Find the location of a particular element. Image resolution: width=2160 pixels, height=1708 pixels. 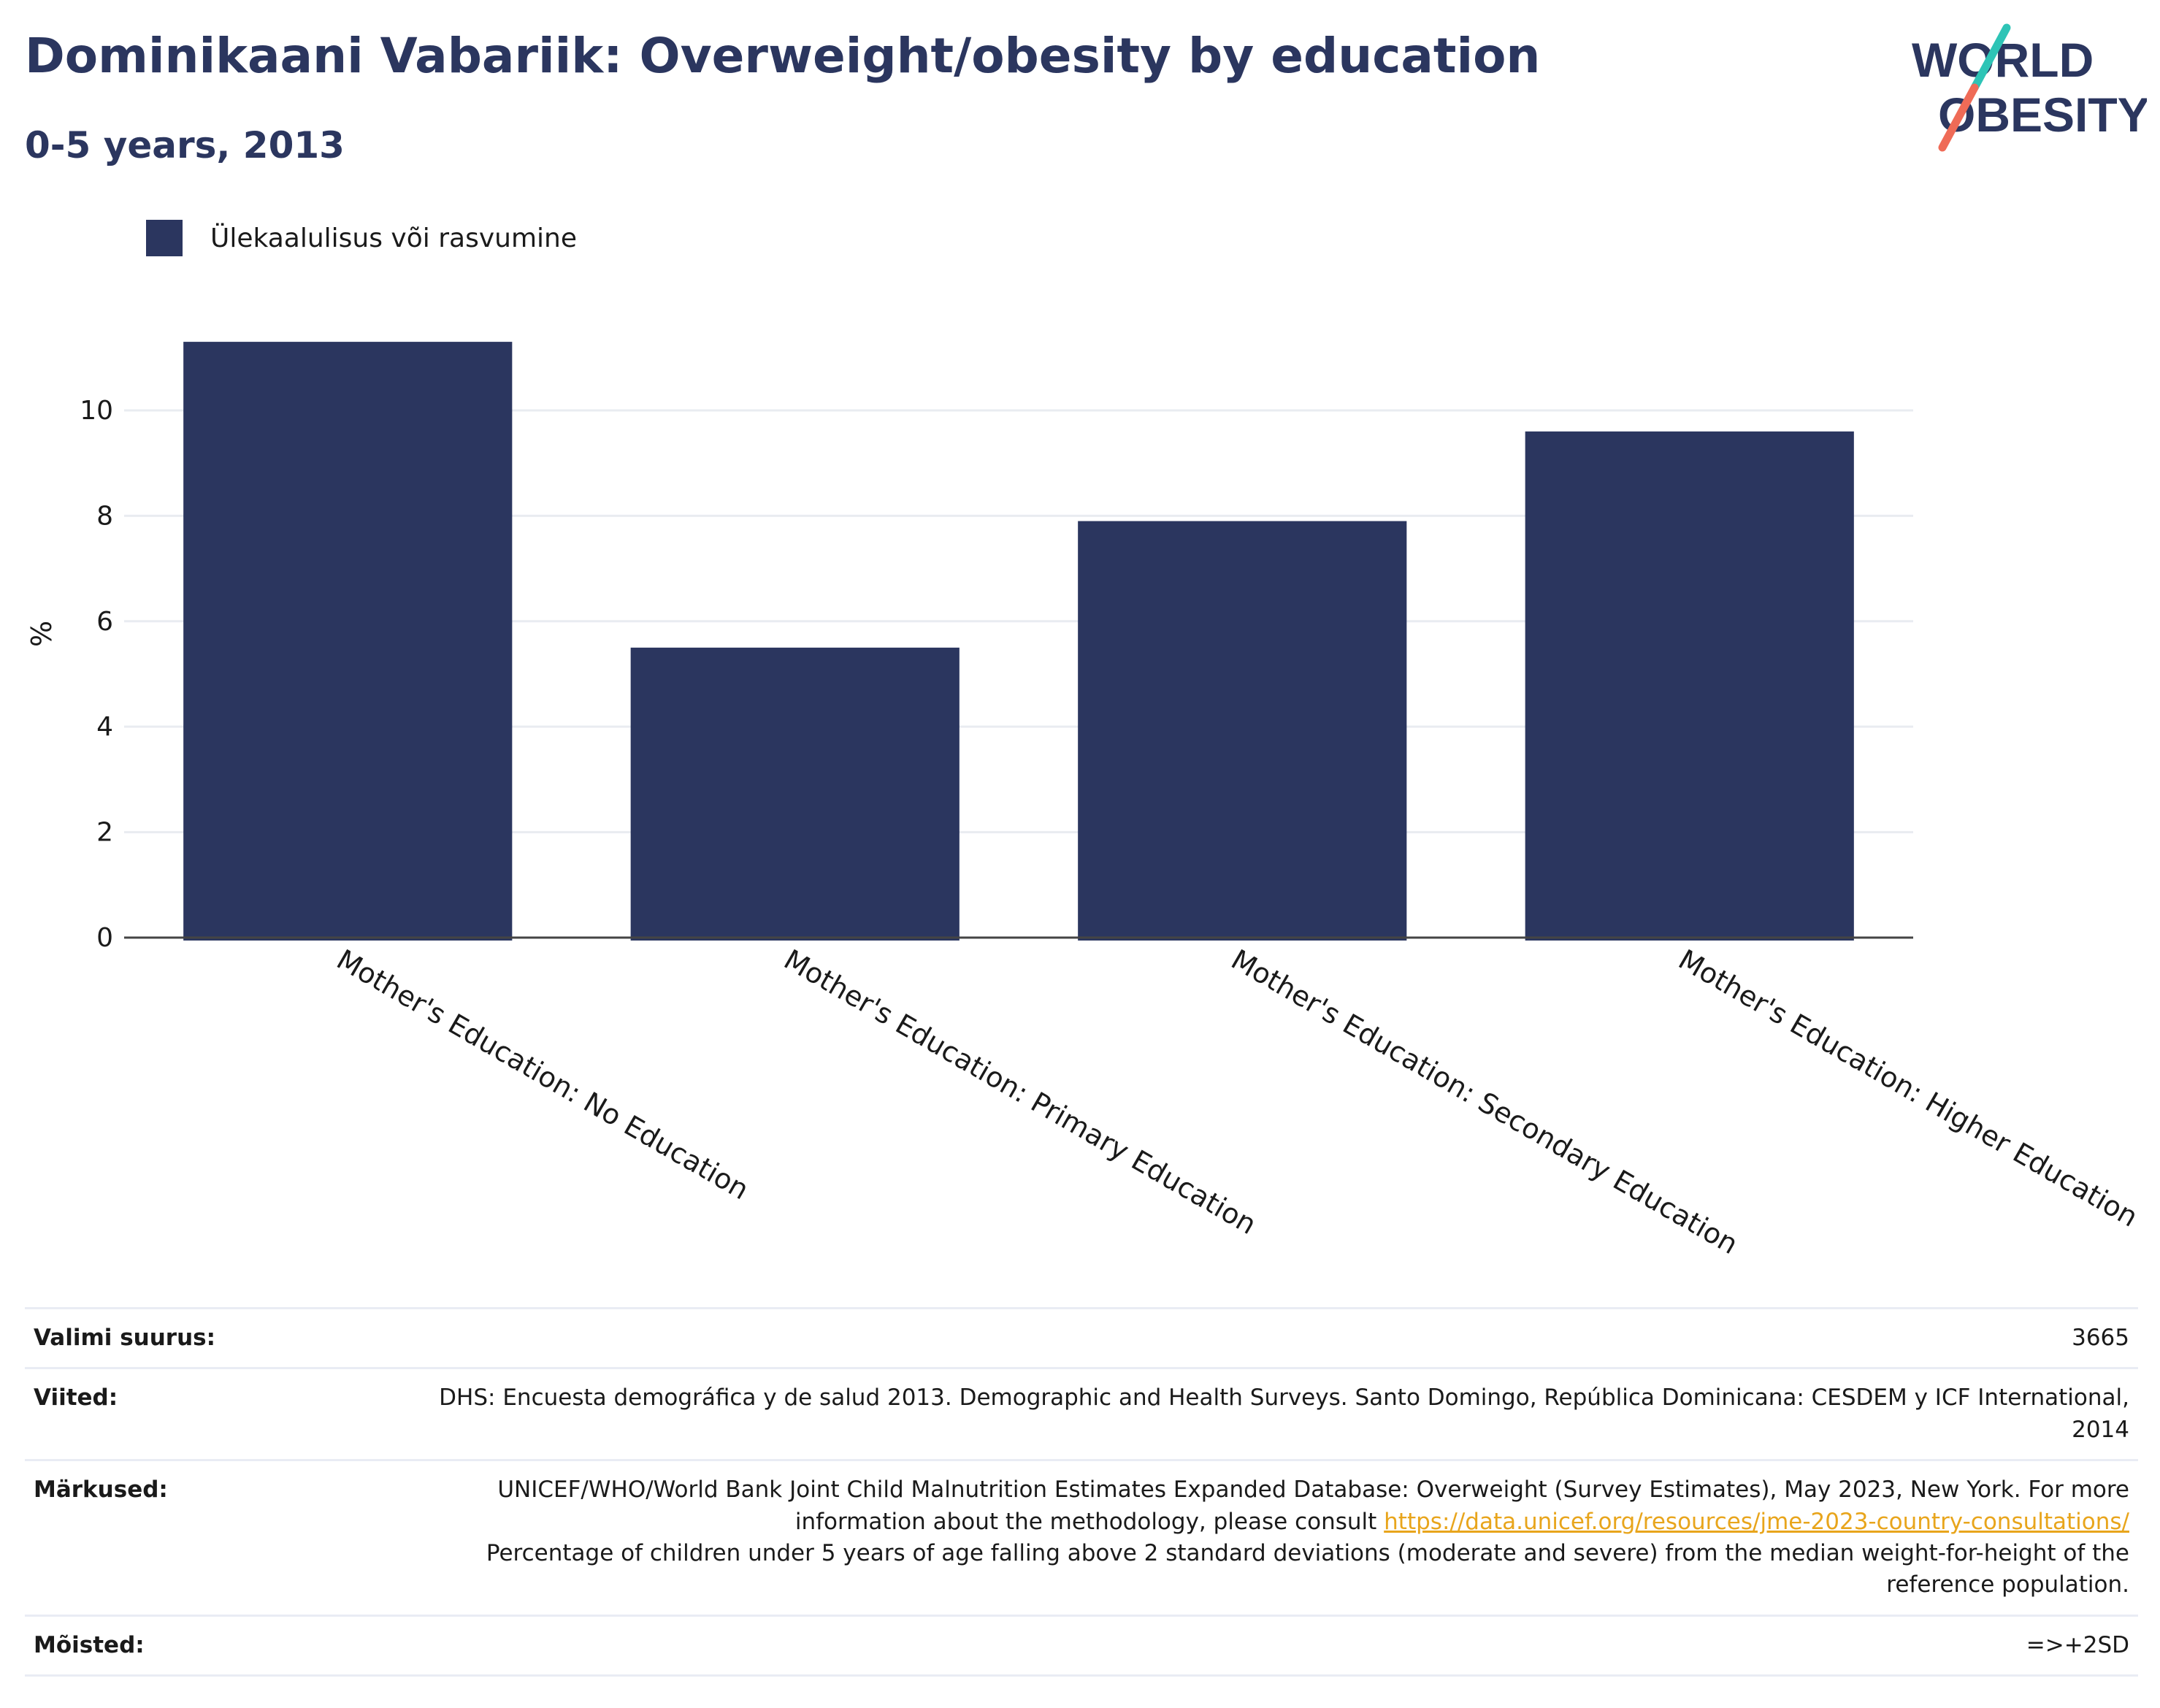

legend-swatch is located at coordinates (164, 238).